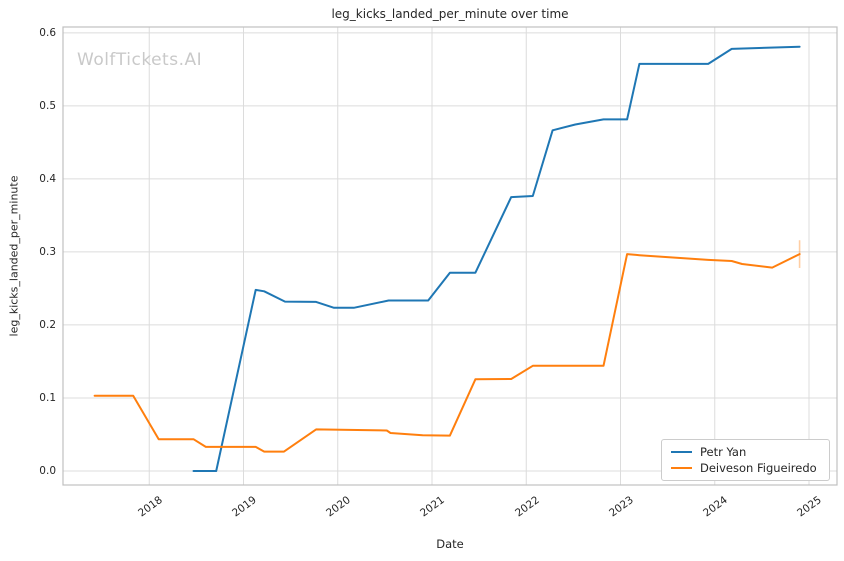  What do you see at coordinates (47, 470) in the screenshot?
I see `y-tick-label: 0.0` at bounding box center [47, 470].